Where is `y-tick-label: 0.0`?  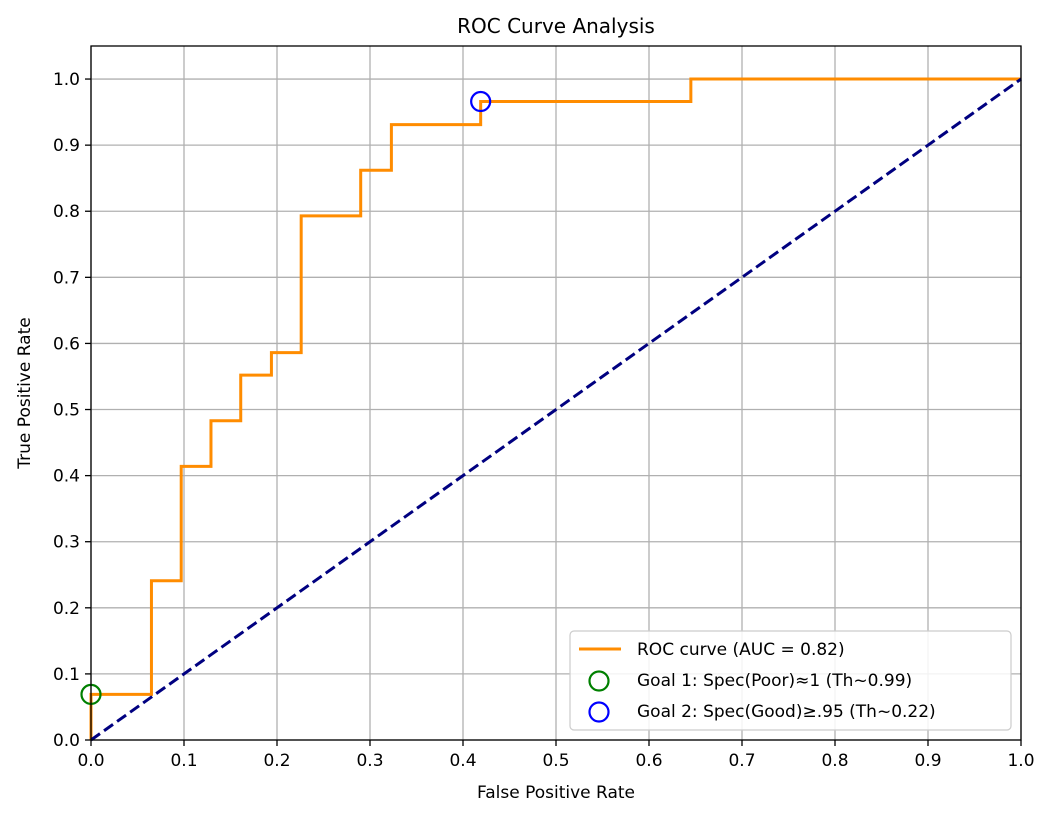 y-tick-label: 0.0 is located at coordinates (66, 741).